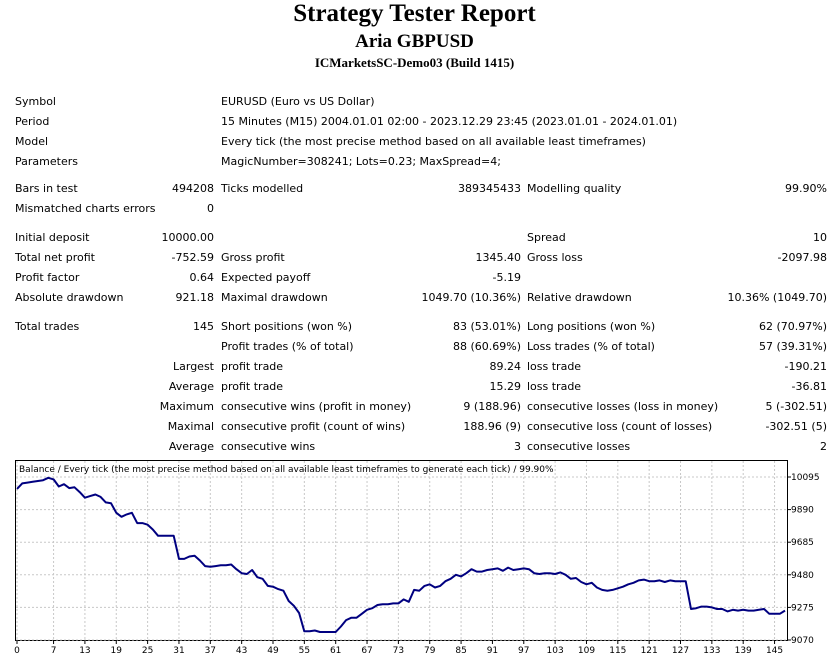  I want to click on maximal-profit-value: 188.96 (9), so click(492, 426).